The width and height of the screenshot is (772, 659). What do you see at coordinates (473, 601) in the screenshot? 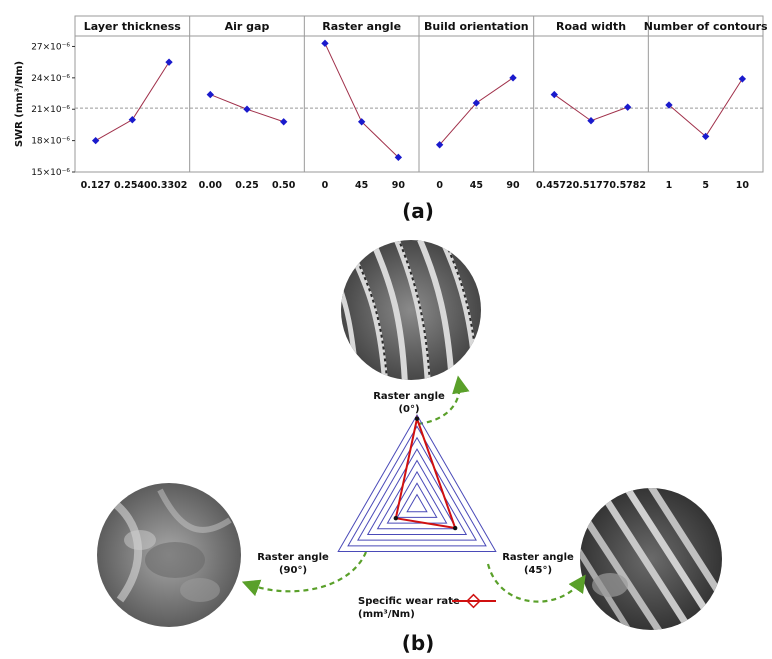
I see `legend-marker` at bounding box center [473, 601].